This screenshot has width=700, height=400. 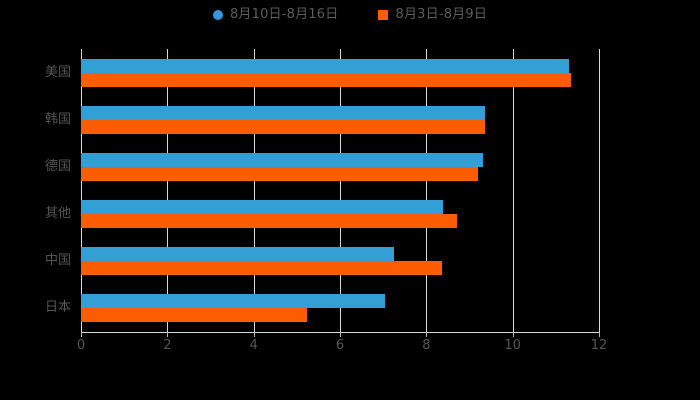 What do you see at coordinates (383, 14) in the screenshot?
I see `square-marker-icon` at bounding box center [383, 14].